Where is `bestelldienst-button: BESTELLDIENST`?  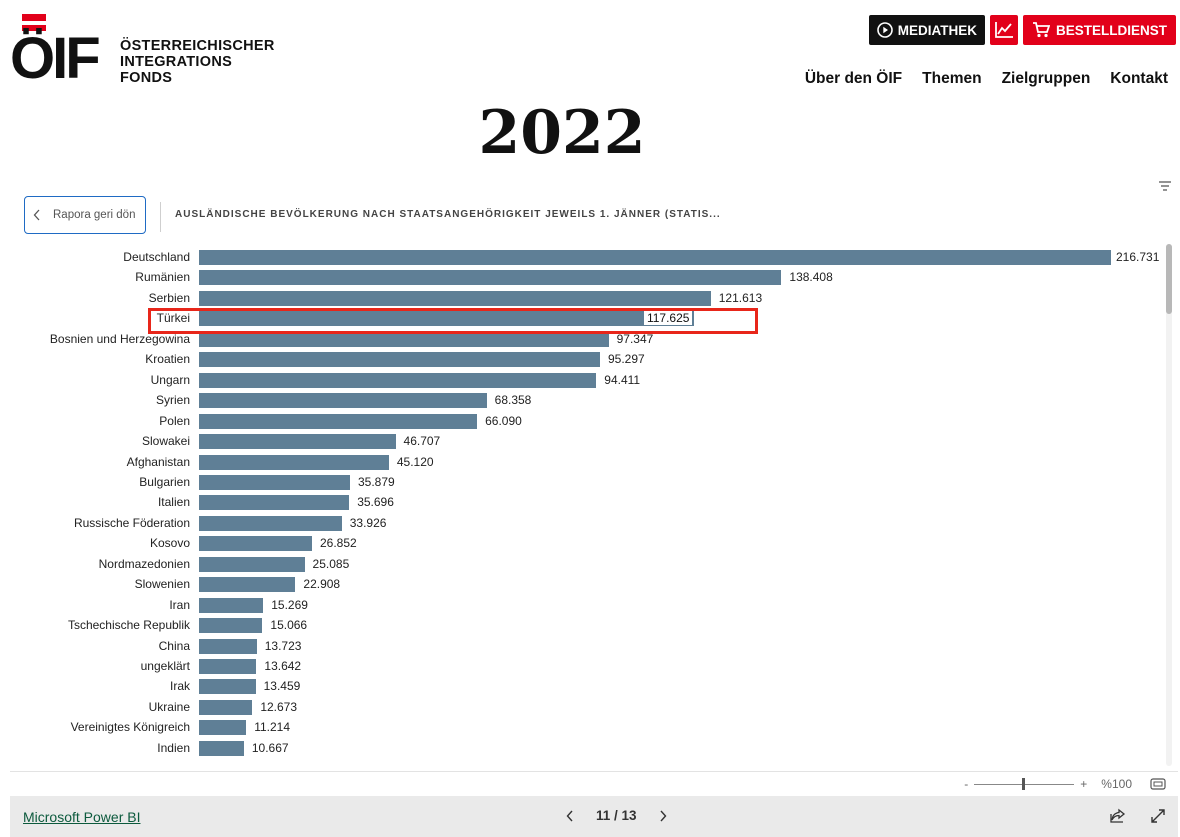
bestelldienst-button: BESTELLDIENST is located at coordinates (1099, 30).